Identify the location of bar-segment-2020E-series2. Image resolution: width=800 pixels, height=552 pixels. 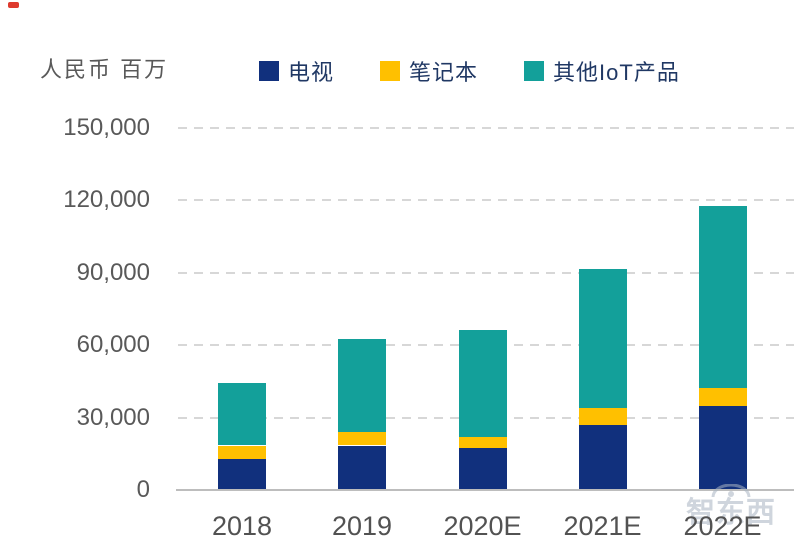
(482, 383).